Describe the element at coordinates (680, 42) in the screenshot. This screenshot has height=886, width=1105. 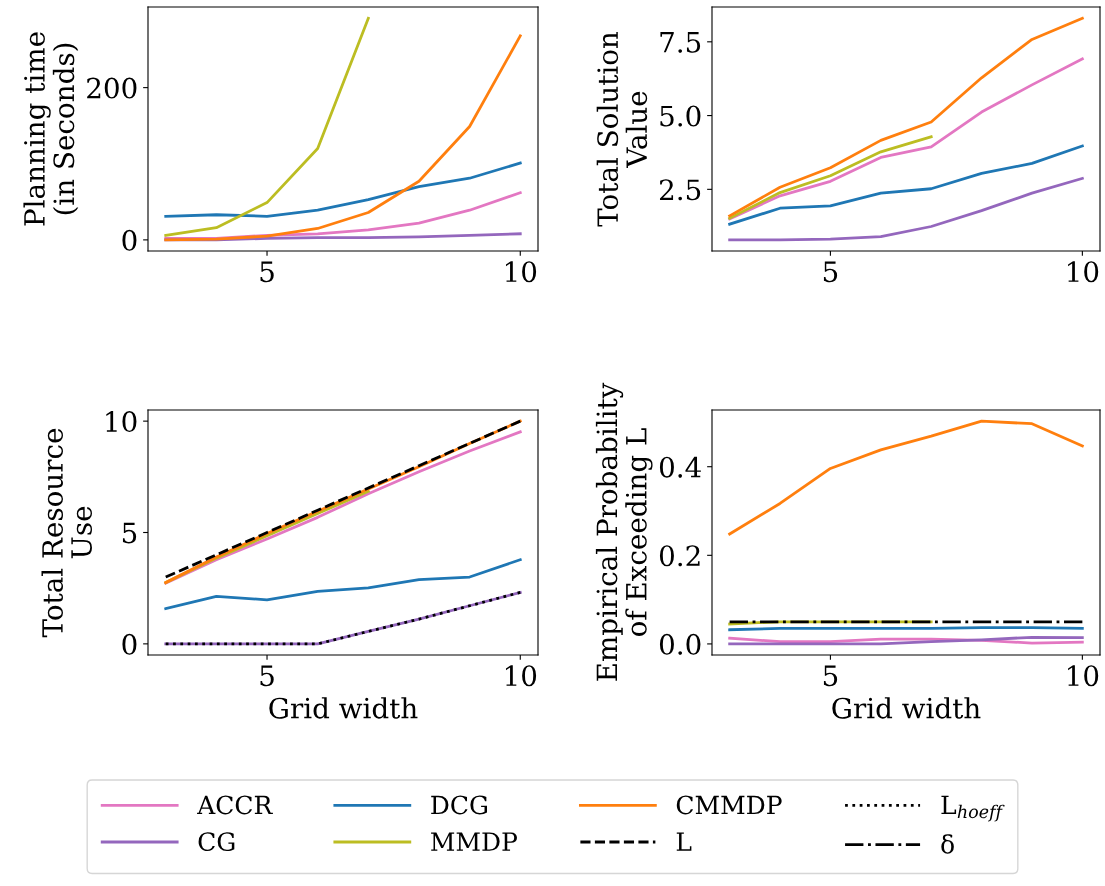
I see `y-tick-label: 7.5` at that location.